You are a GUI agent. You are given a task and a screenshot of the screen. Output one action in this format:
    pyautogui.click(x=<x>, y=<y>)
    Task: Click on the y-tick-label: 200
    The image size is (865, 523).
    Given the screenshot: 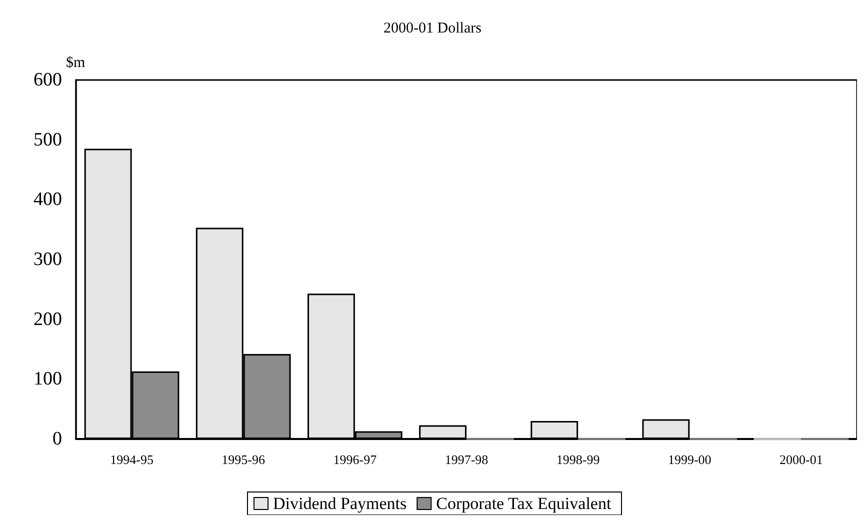 What is the action you would take?
    pyautogui.click(x=48, y=319)
    